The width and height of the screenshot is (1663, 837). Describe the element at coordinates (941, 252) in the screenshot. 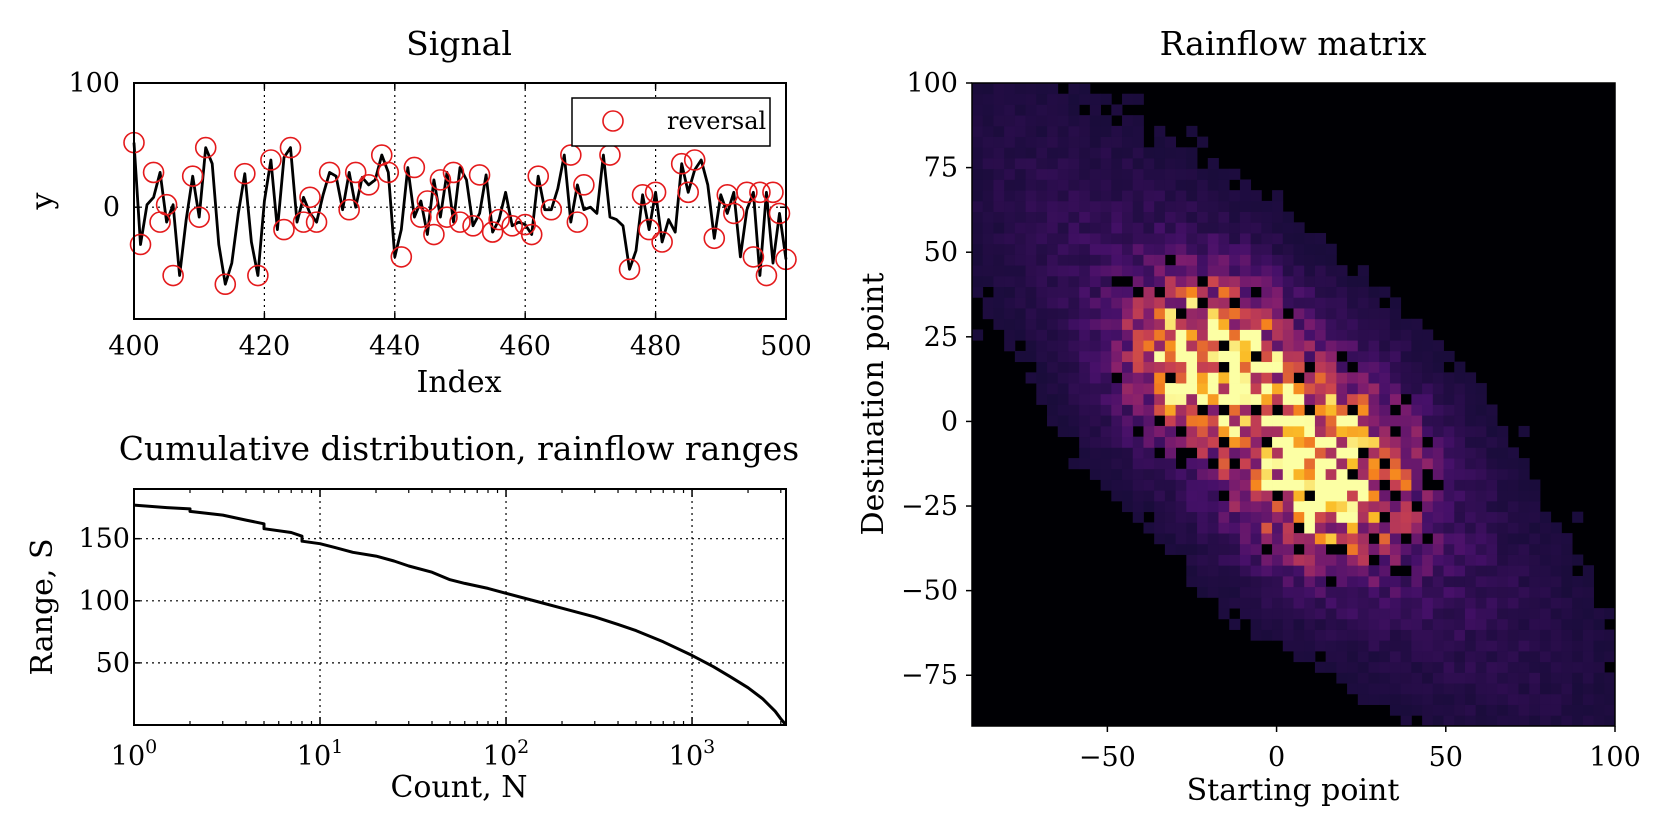

I see `matrix-ytick-label: 50` at that location.